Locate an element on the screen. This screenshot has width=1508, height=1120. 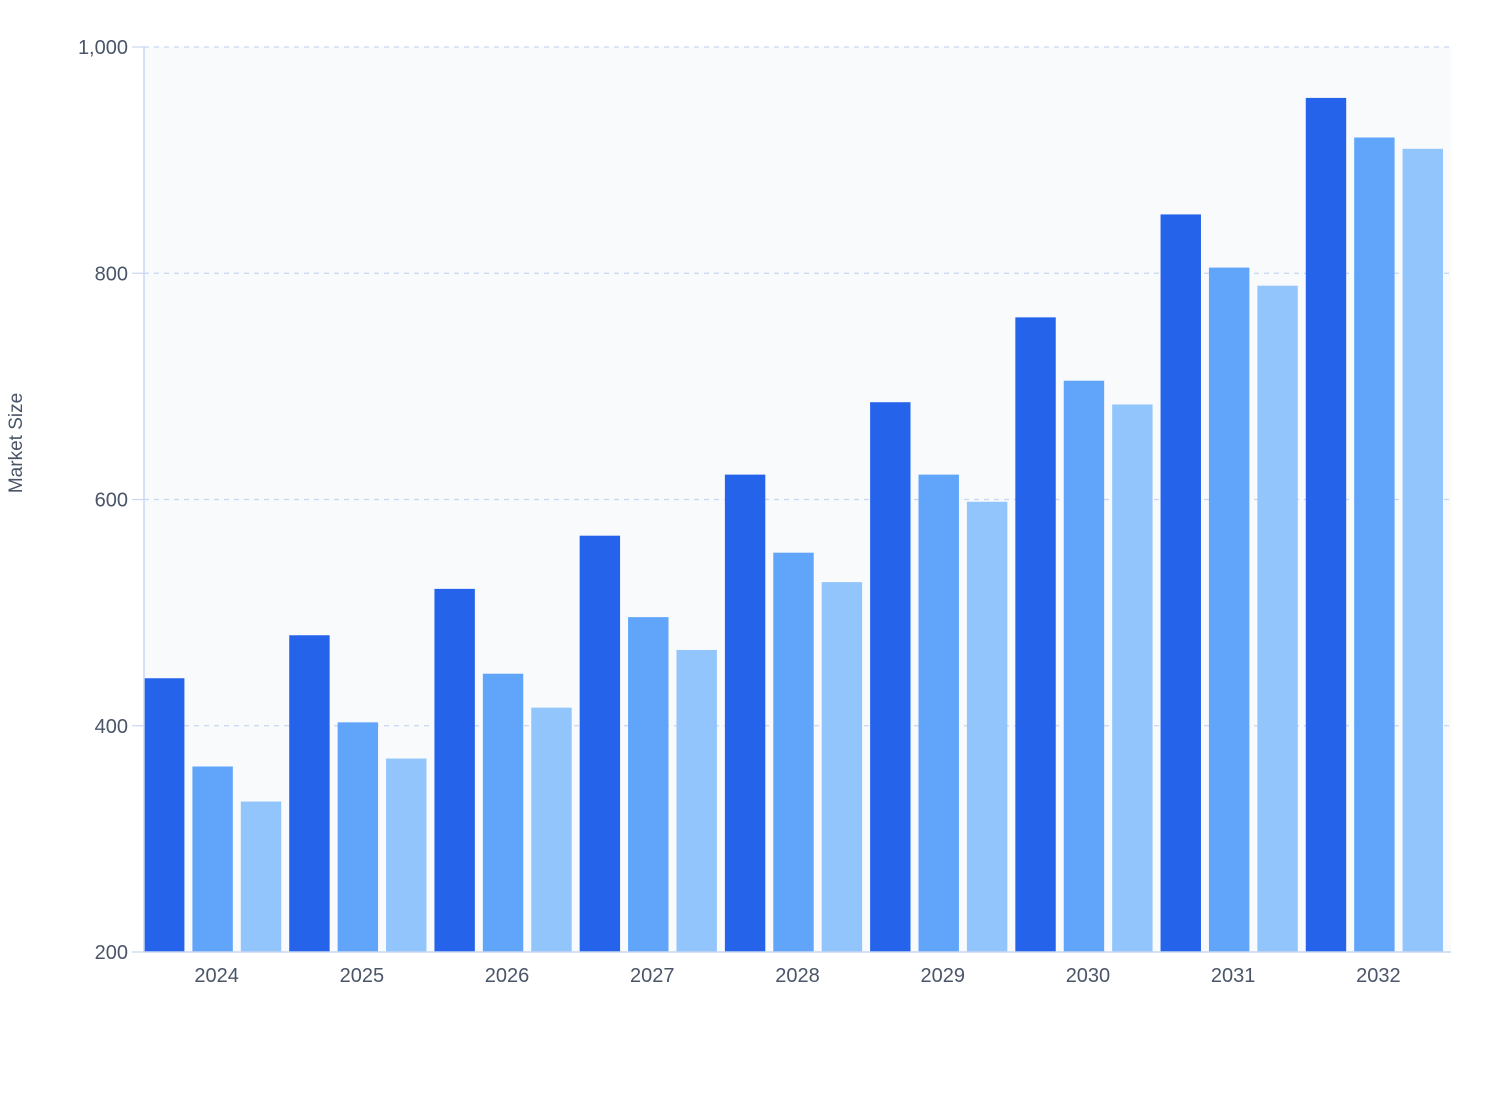
y-tick-label: 1,000 is located at coordinates (103, 48).